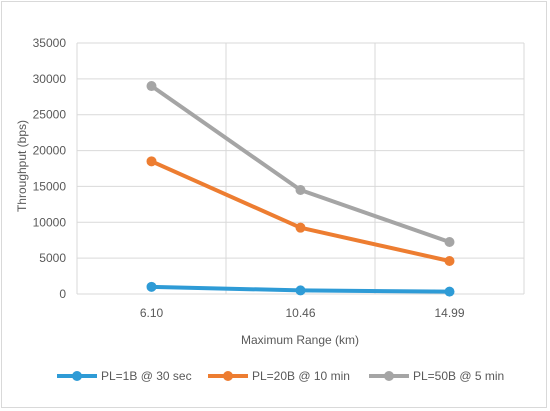 This screenshot has height=411, width=550. I want to click on x-axis-ticks: 6.10 10.46 14.99, so click(302, 313).